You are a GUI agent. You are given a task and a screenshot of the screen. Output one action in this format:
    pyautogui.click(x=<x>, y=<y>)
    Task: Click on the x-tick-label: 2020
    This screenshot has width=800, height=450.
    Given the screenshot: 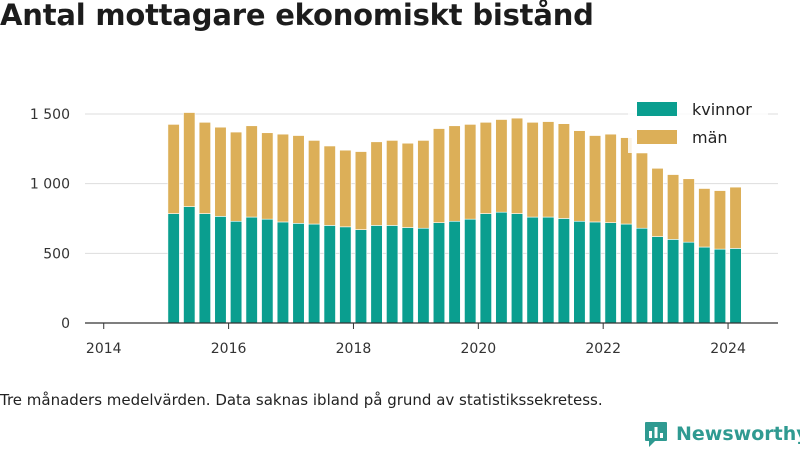 What is the action you would take?
    pyautogui.click(x=479, y=349)
    